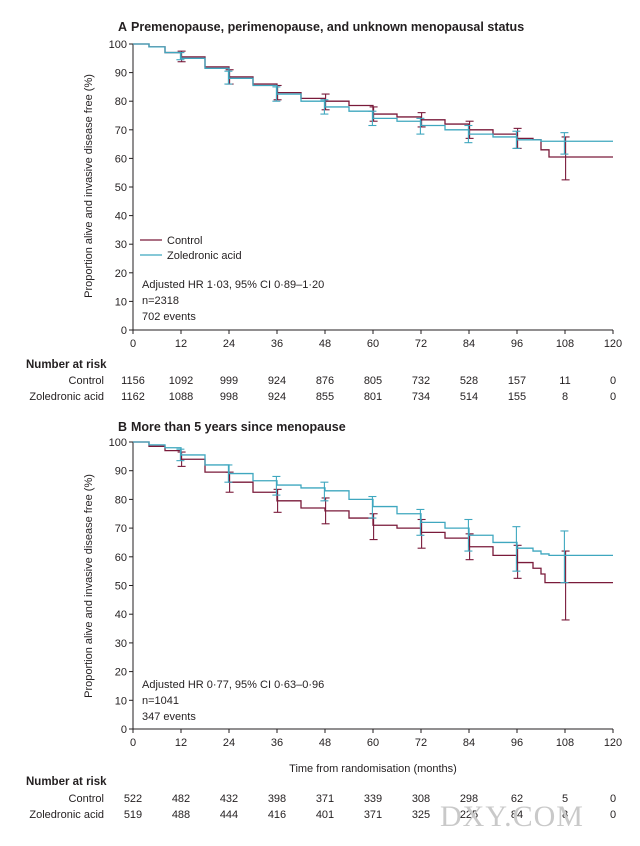  Describe the element at coordinates (325, 815) in the screenshot. I see `risk-value: 401` at that location.